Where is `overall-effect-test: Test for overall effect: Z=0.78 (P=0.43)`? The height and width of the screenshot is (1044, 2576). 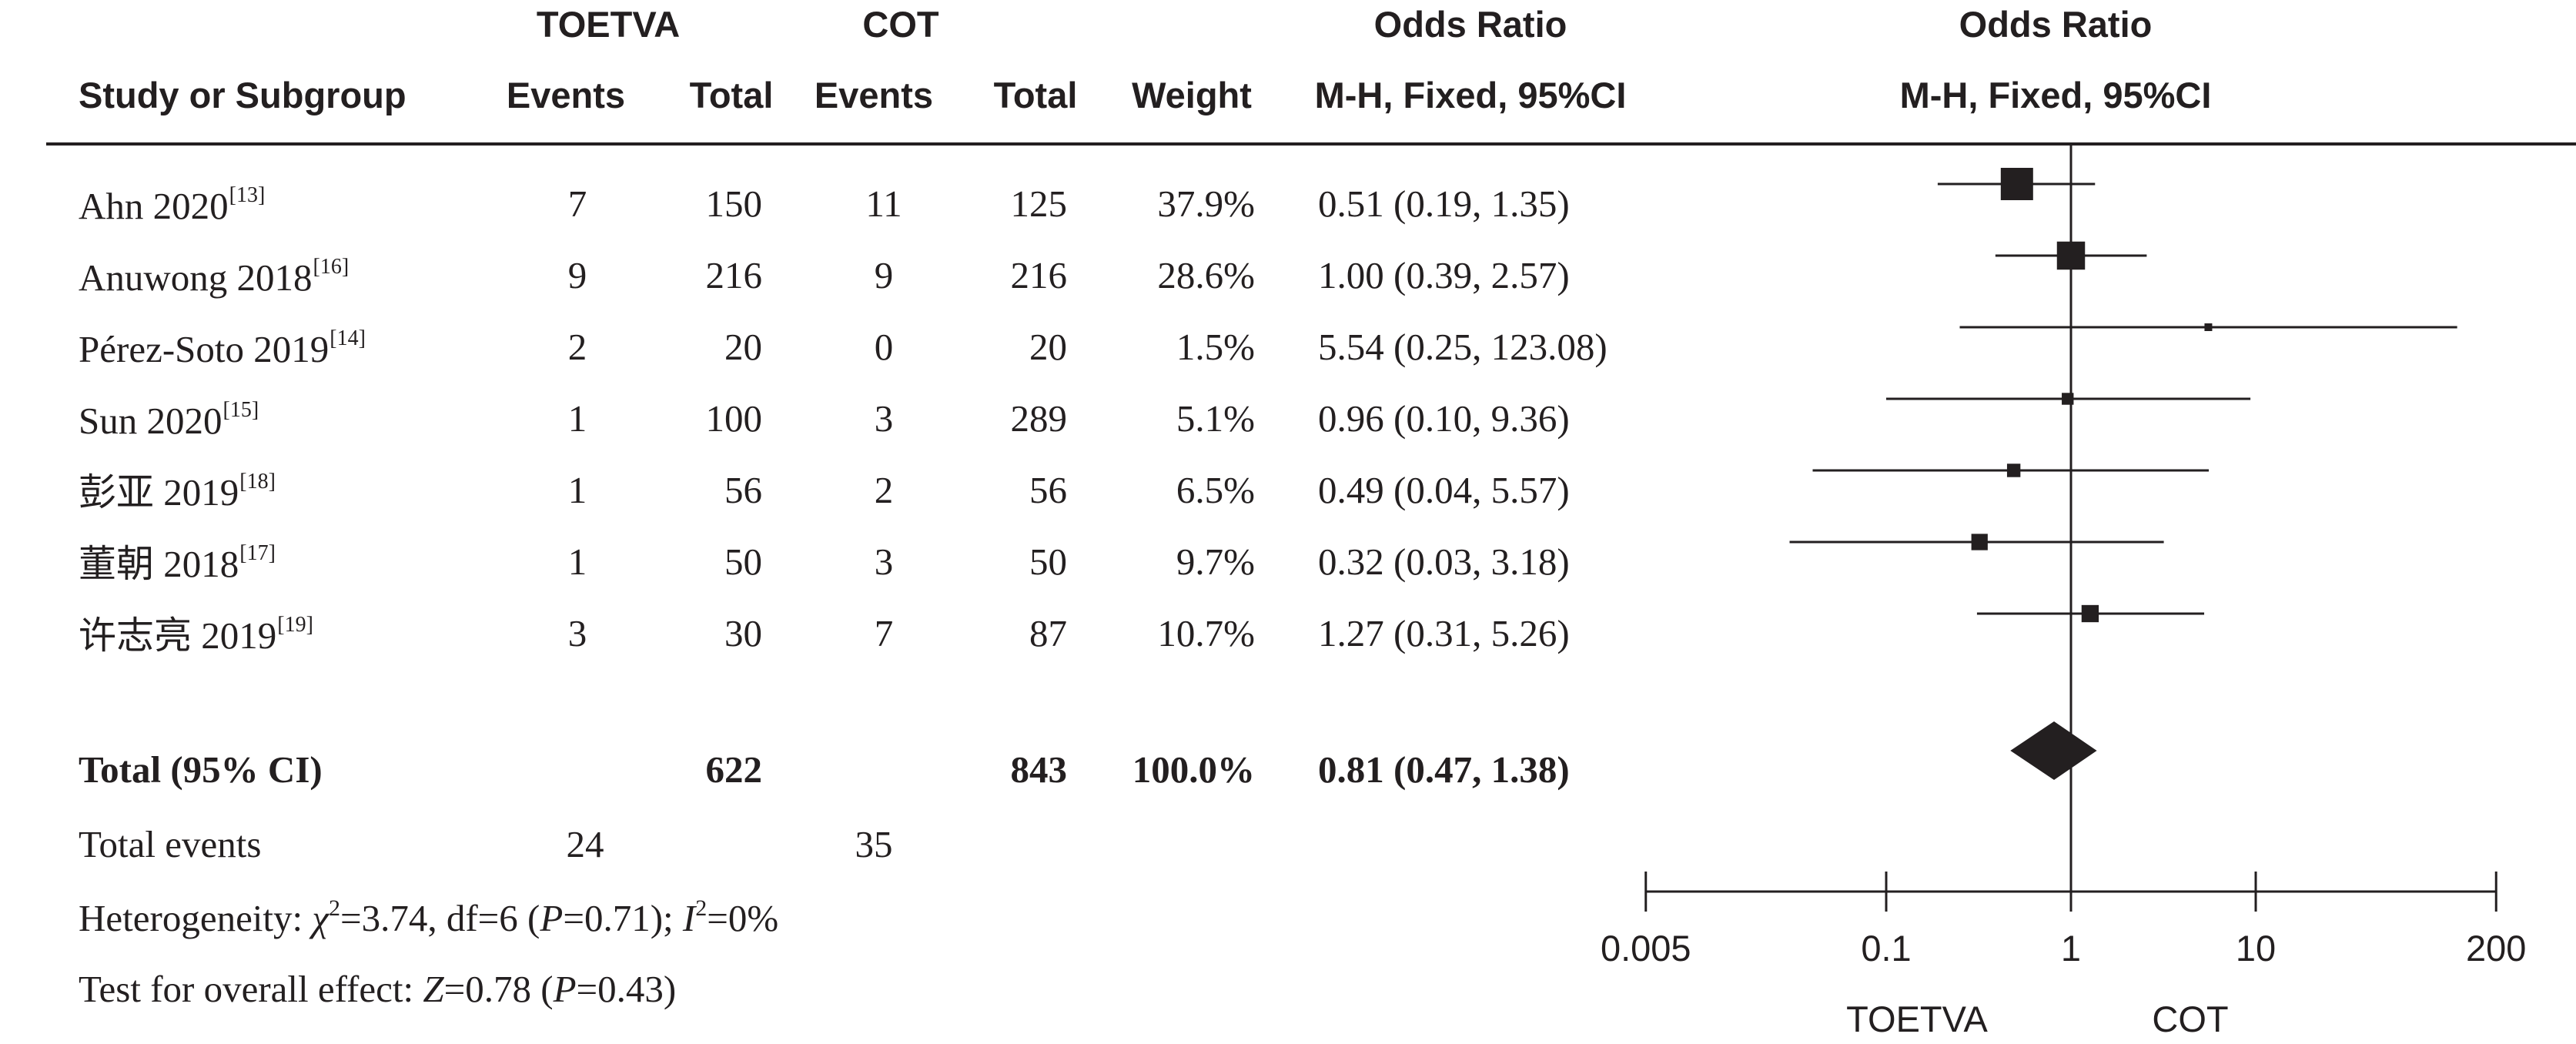 overall-effect-test: Test for overall effect: Z=0.78 (P=0.43) is located at coordinates (378, 989).